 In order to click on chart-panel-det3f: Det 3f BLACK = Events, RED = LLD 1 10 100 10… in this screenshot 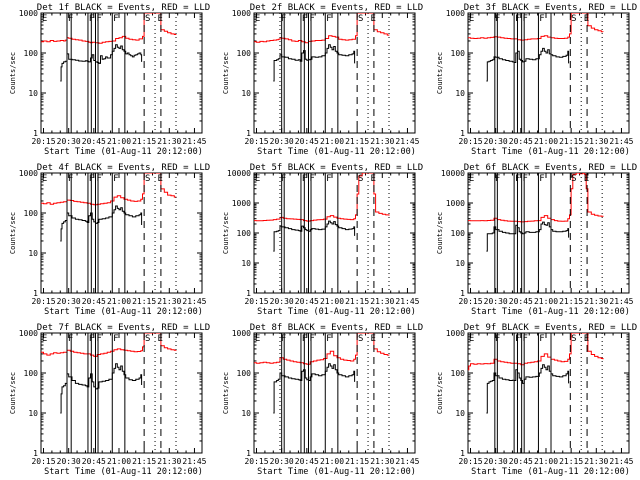, I will do `click(536, 80)`.